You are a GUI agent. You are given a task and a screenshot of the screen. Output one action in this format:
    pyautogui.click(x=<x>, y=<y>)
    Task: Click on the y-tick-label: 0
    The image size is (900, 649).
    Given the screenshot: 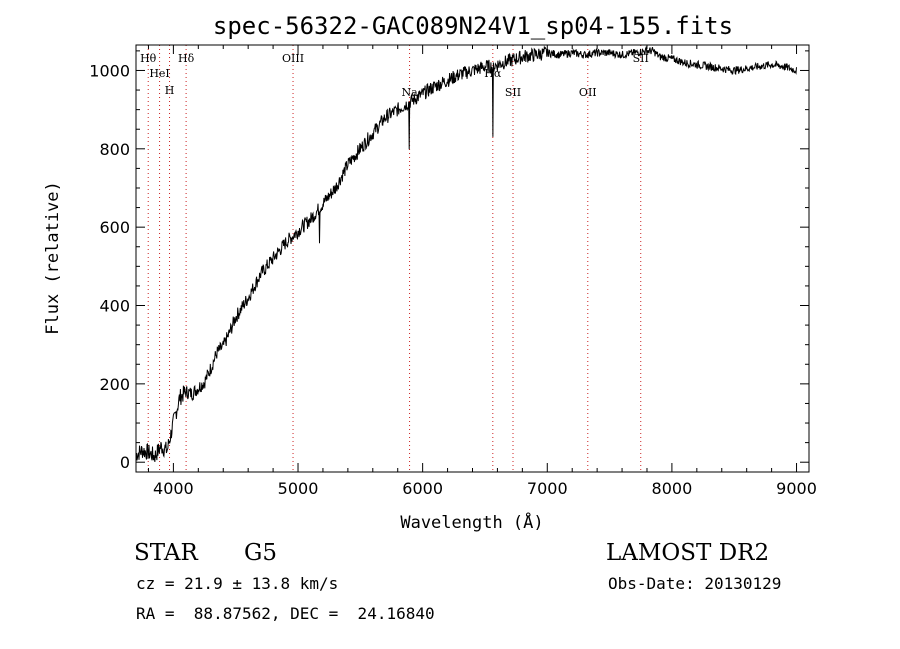 What is the action you would take?
    pyautogui.click(x=125, y=462)
    